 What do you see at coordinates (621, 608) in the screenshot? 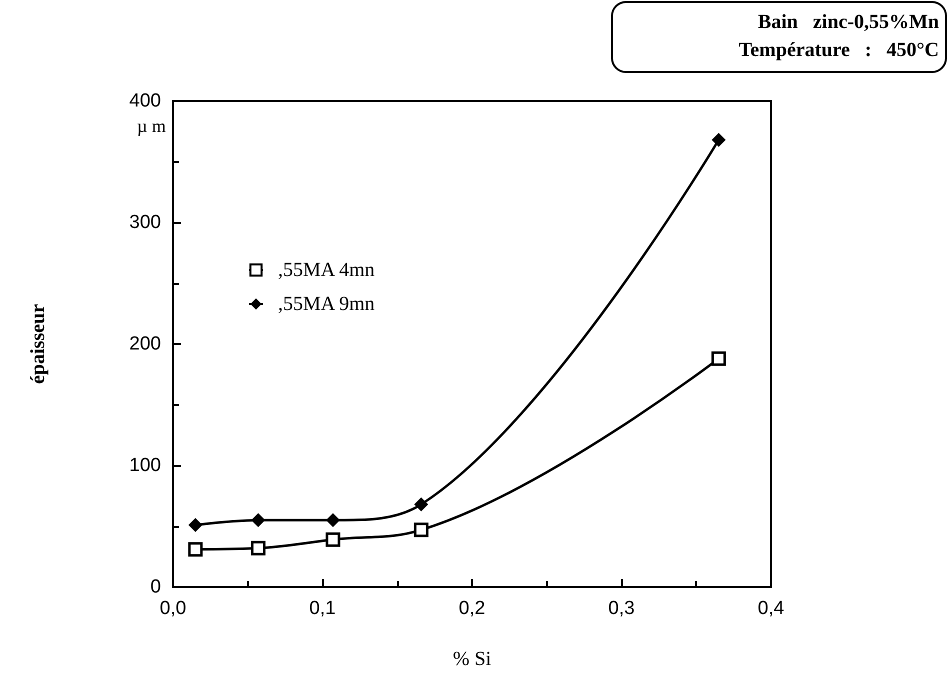
I see `x-tick-label: 0,3` at bounding box center [621, 608].